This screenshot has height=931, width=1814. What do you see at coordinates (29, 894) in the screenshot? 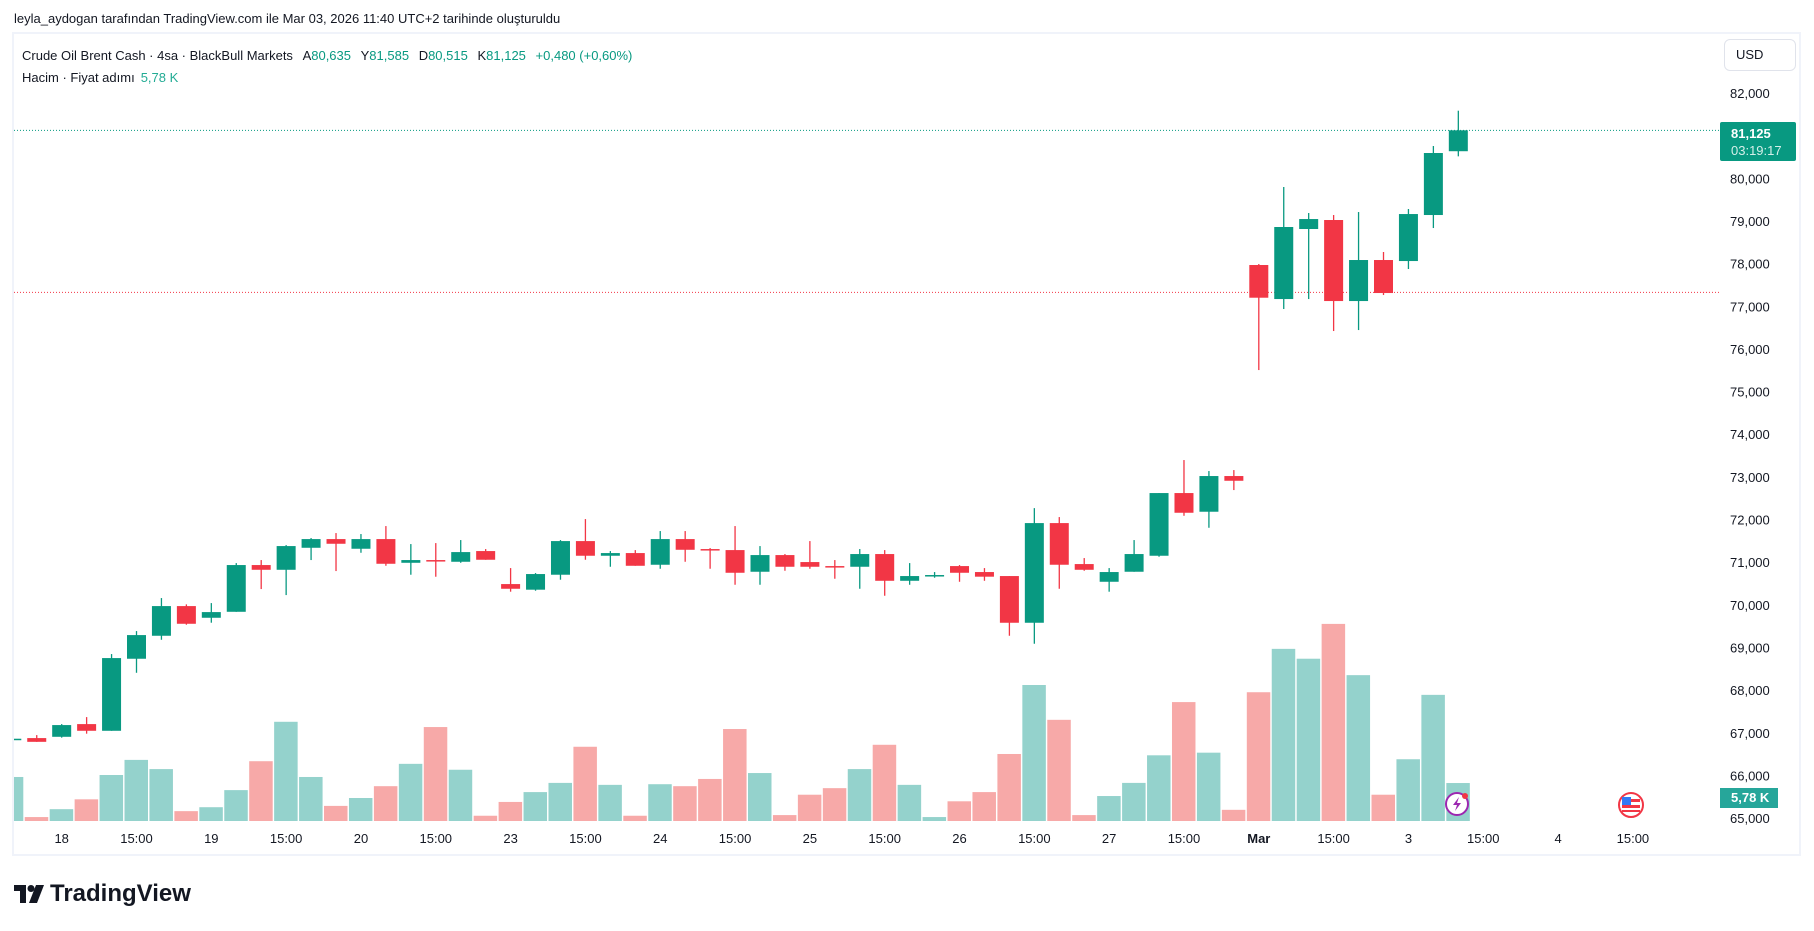
I see `tradingview-logo-icon` at bounding box center [29, 894].